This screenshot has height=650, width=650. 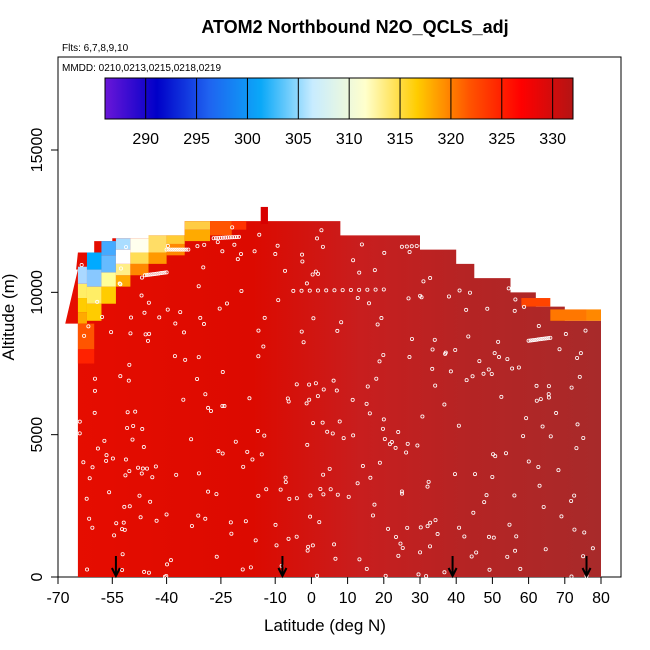 I want to click on colorbar-tick-label: 295, so click(x=196, y=139).